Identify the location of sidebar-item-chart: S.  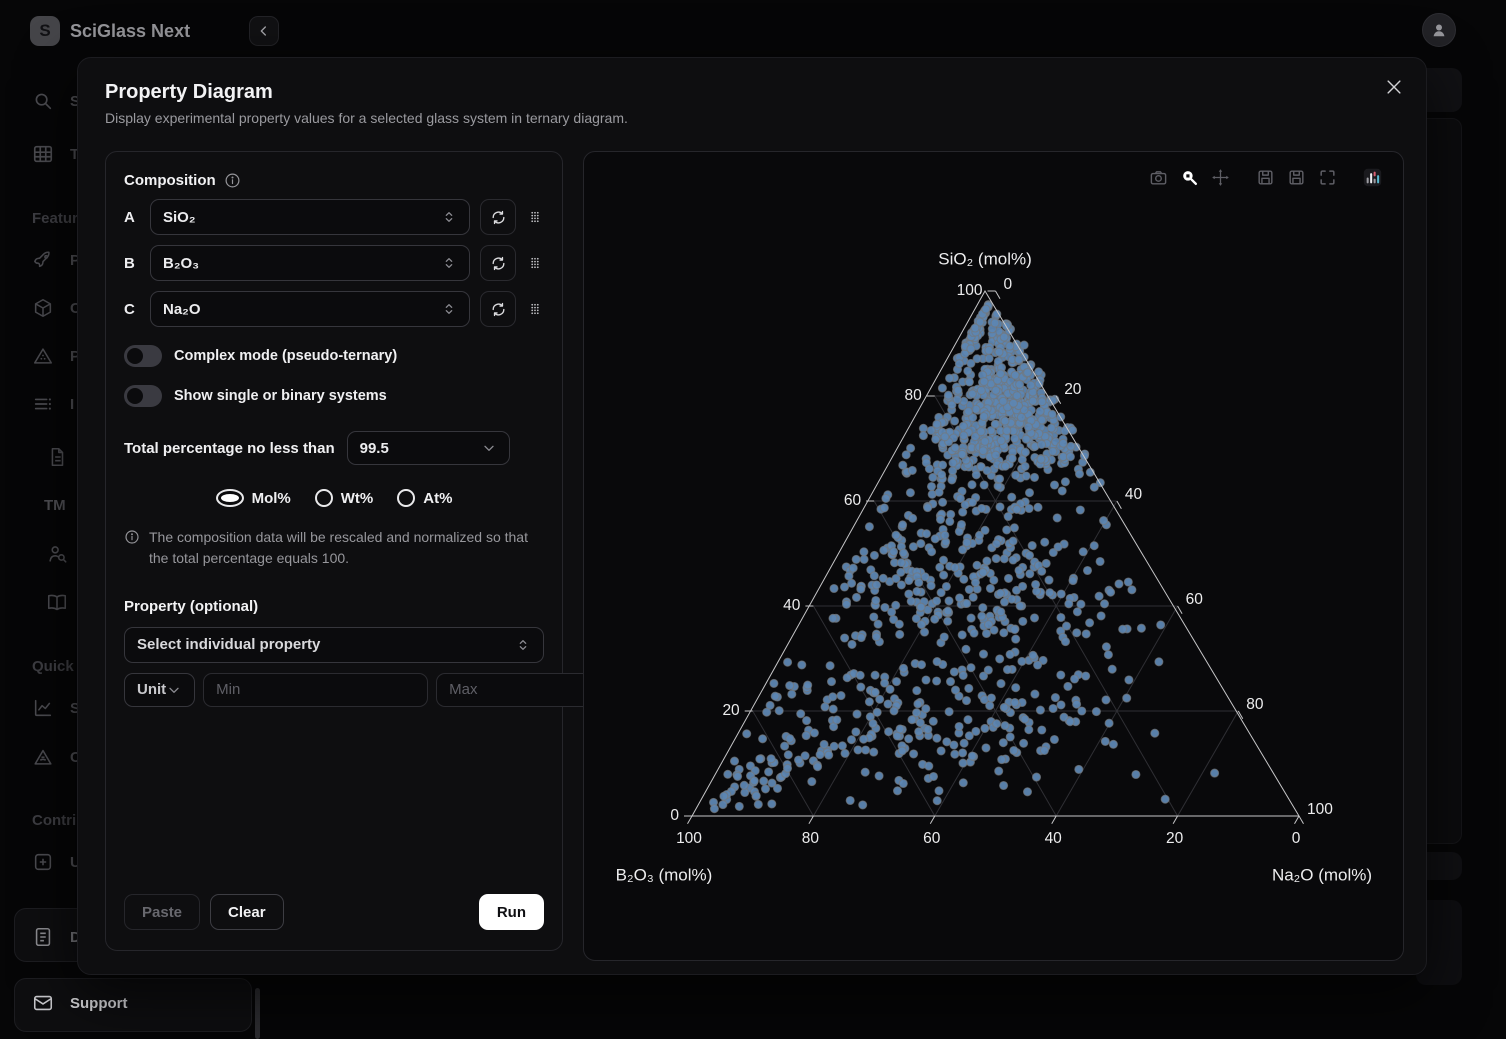
(56, 708).